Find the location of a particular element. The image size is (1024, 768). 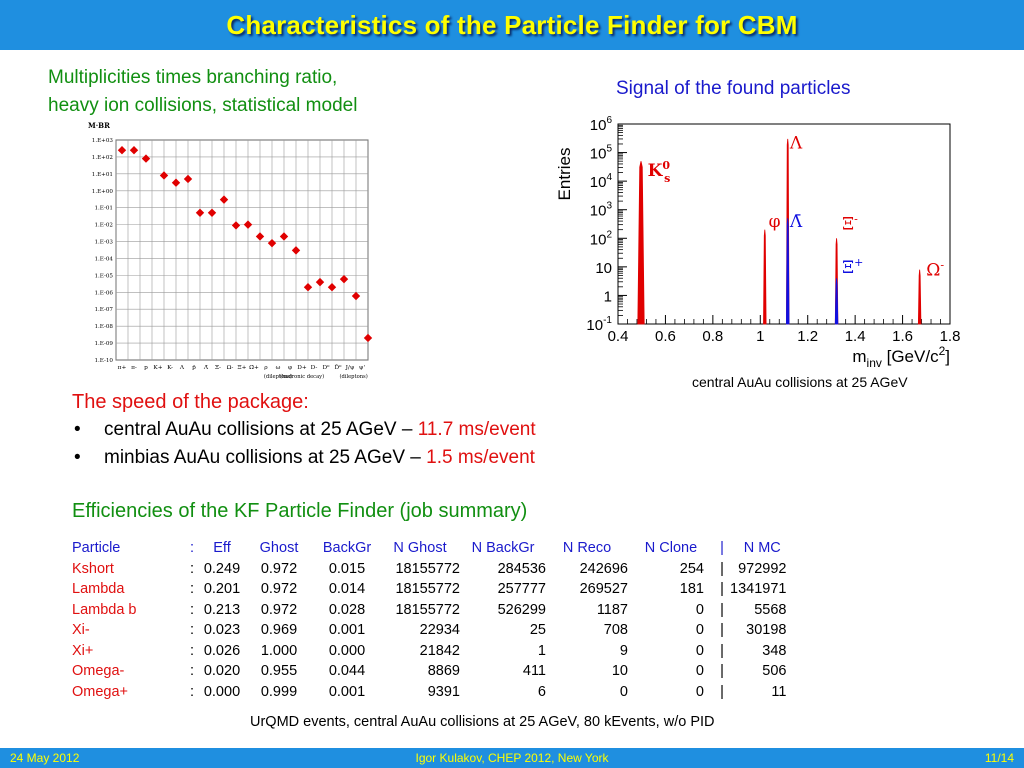

table-cell: 30198 is located at coordinates (766, 630).